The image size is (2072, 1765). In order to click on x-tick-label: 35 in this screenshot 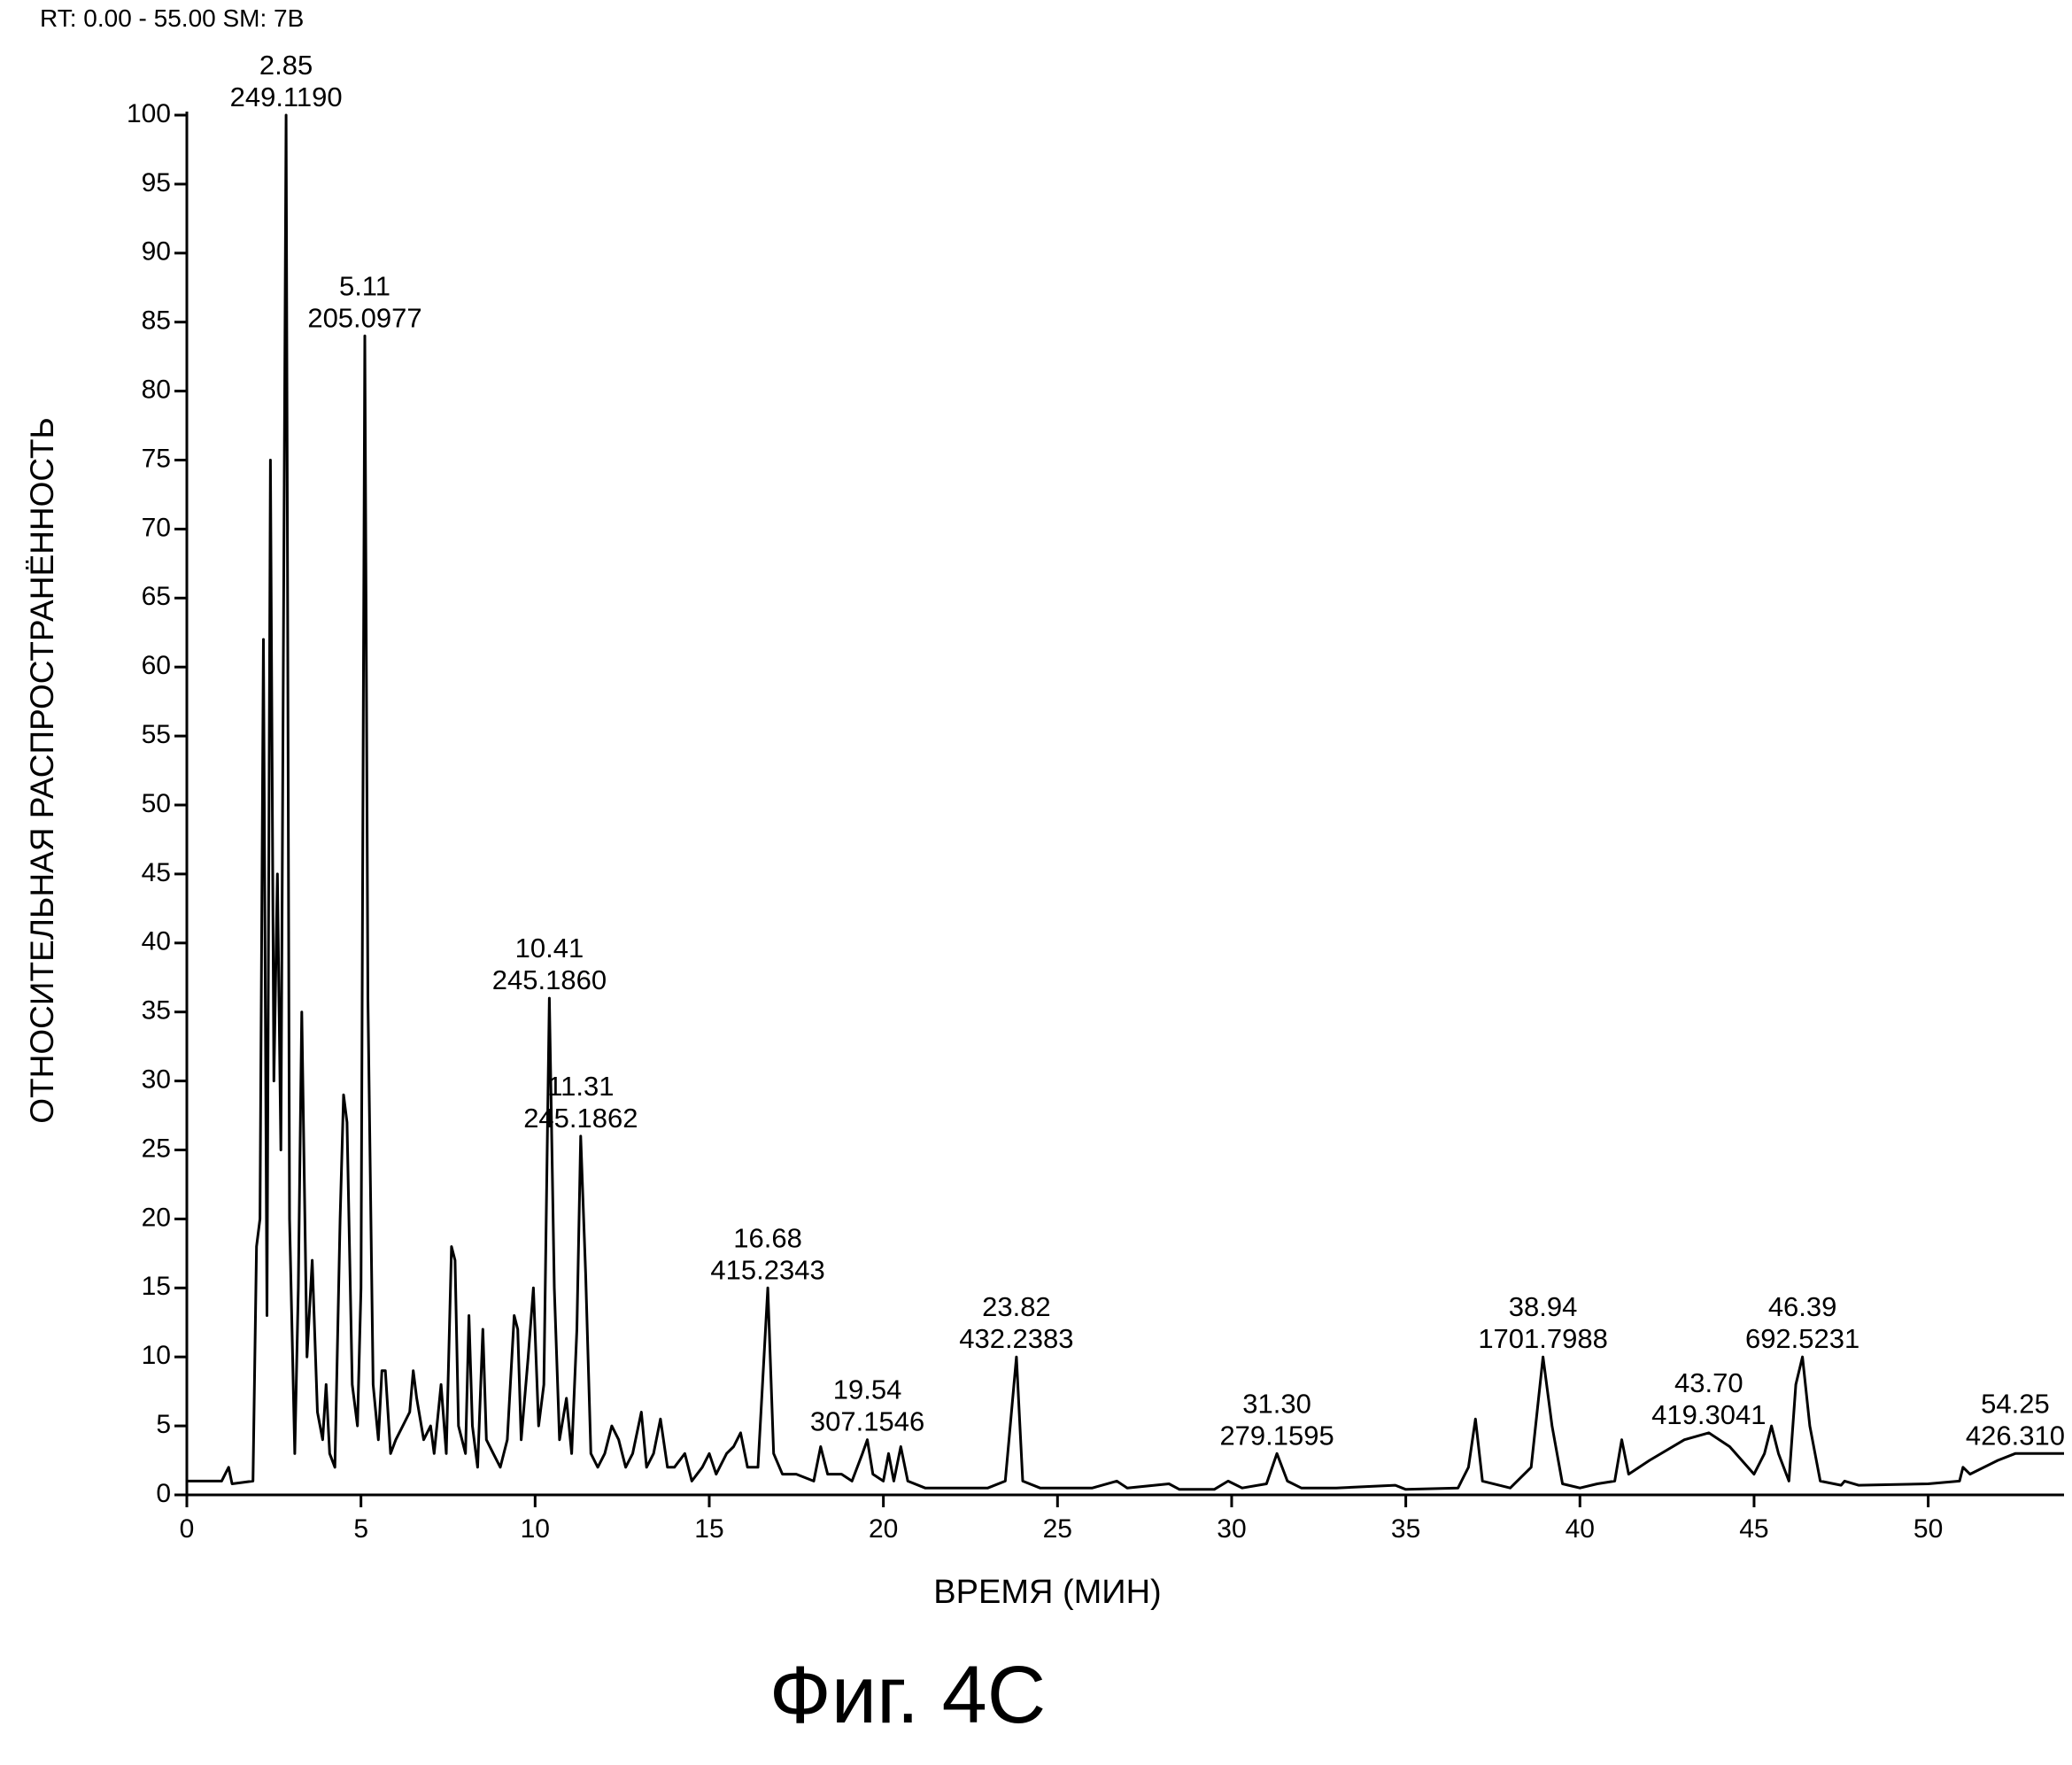, I will do `click(1405, 1529)`.